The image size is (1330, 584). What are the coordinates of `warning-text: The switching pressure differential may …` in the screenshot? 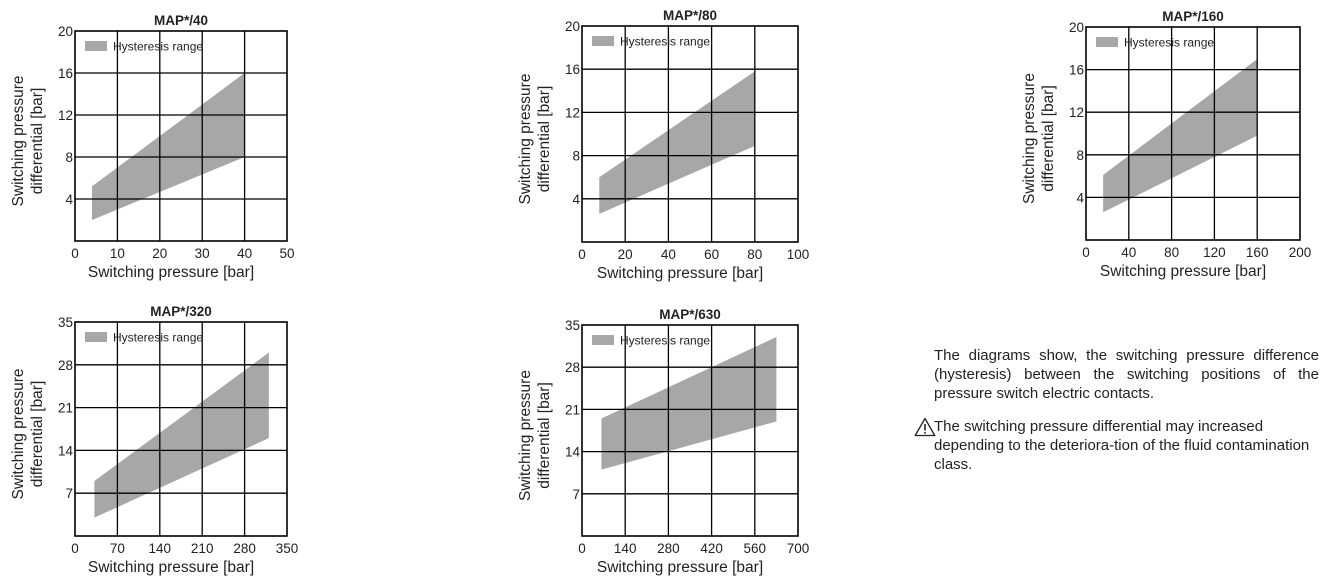 It's located at (1122, 445).